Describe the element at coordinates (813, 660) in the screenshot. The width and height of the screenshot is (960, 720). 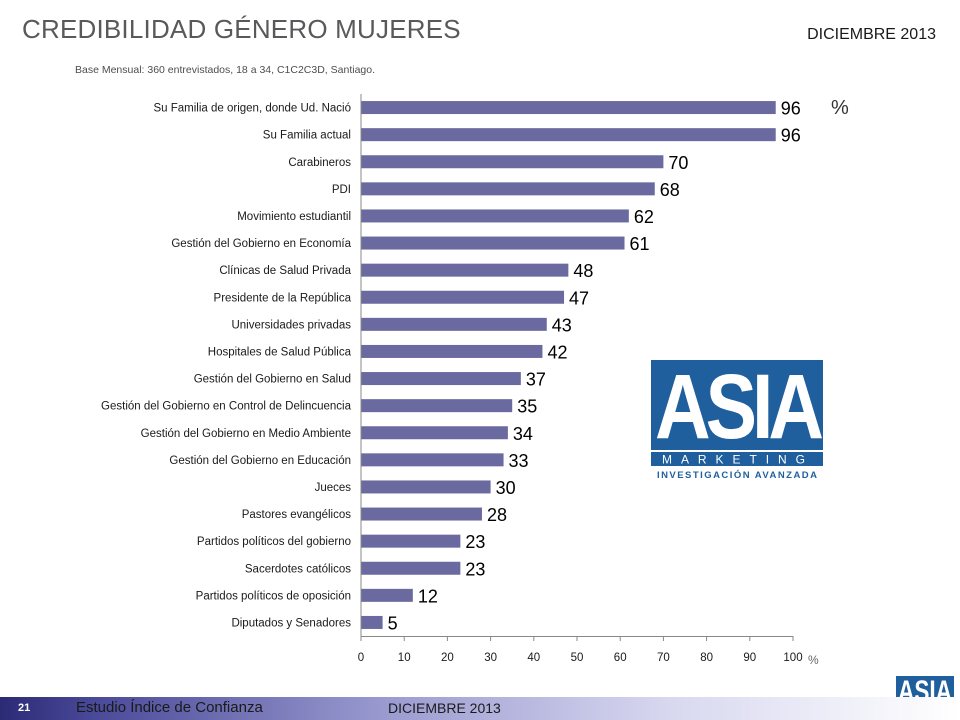
I see `x-axis-unit: %` at that location.